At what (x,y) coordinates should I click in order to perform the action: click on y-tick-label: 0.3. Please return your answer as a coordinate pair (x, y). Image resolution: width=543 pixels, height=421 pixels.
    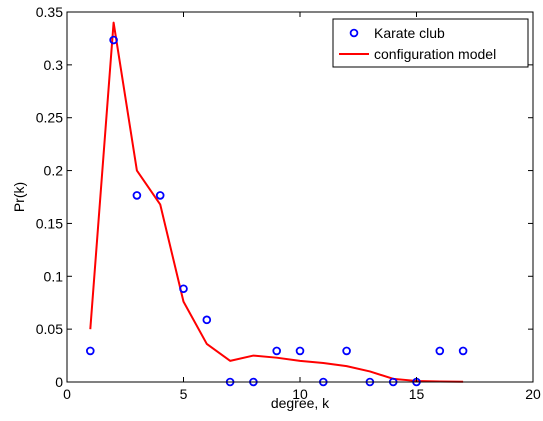
    Looking at the image, I should click on (54, 65).